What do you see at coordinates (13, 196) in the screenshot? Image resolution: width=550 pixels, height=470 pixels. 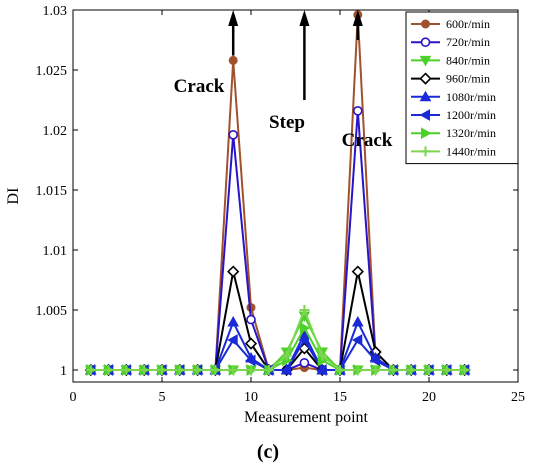 I see `y-axis-label: DI` at bounding box center [13, 196].